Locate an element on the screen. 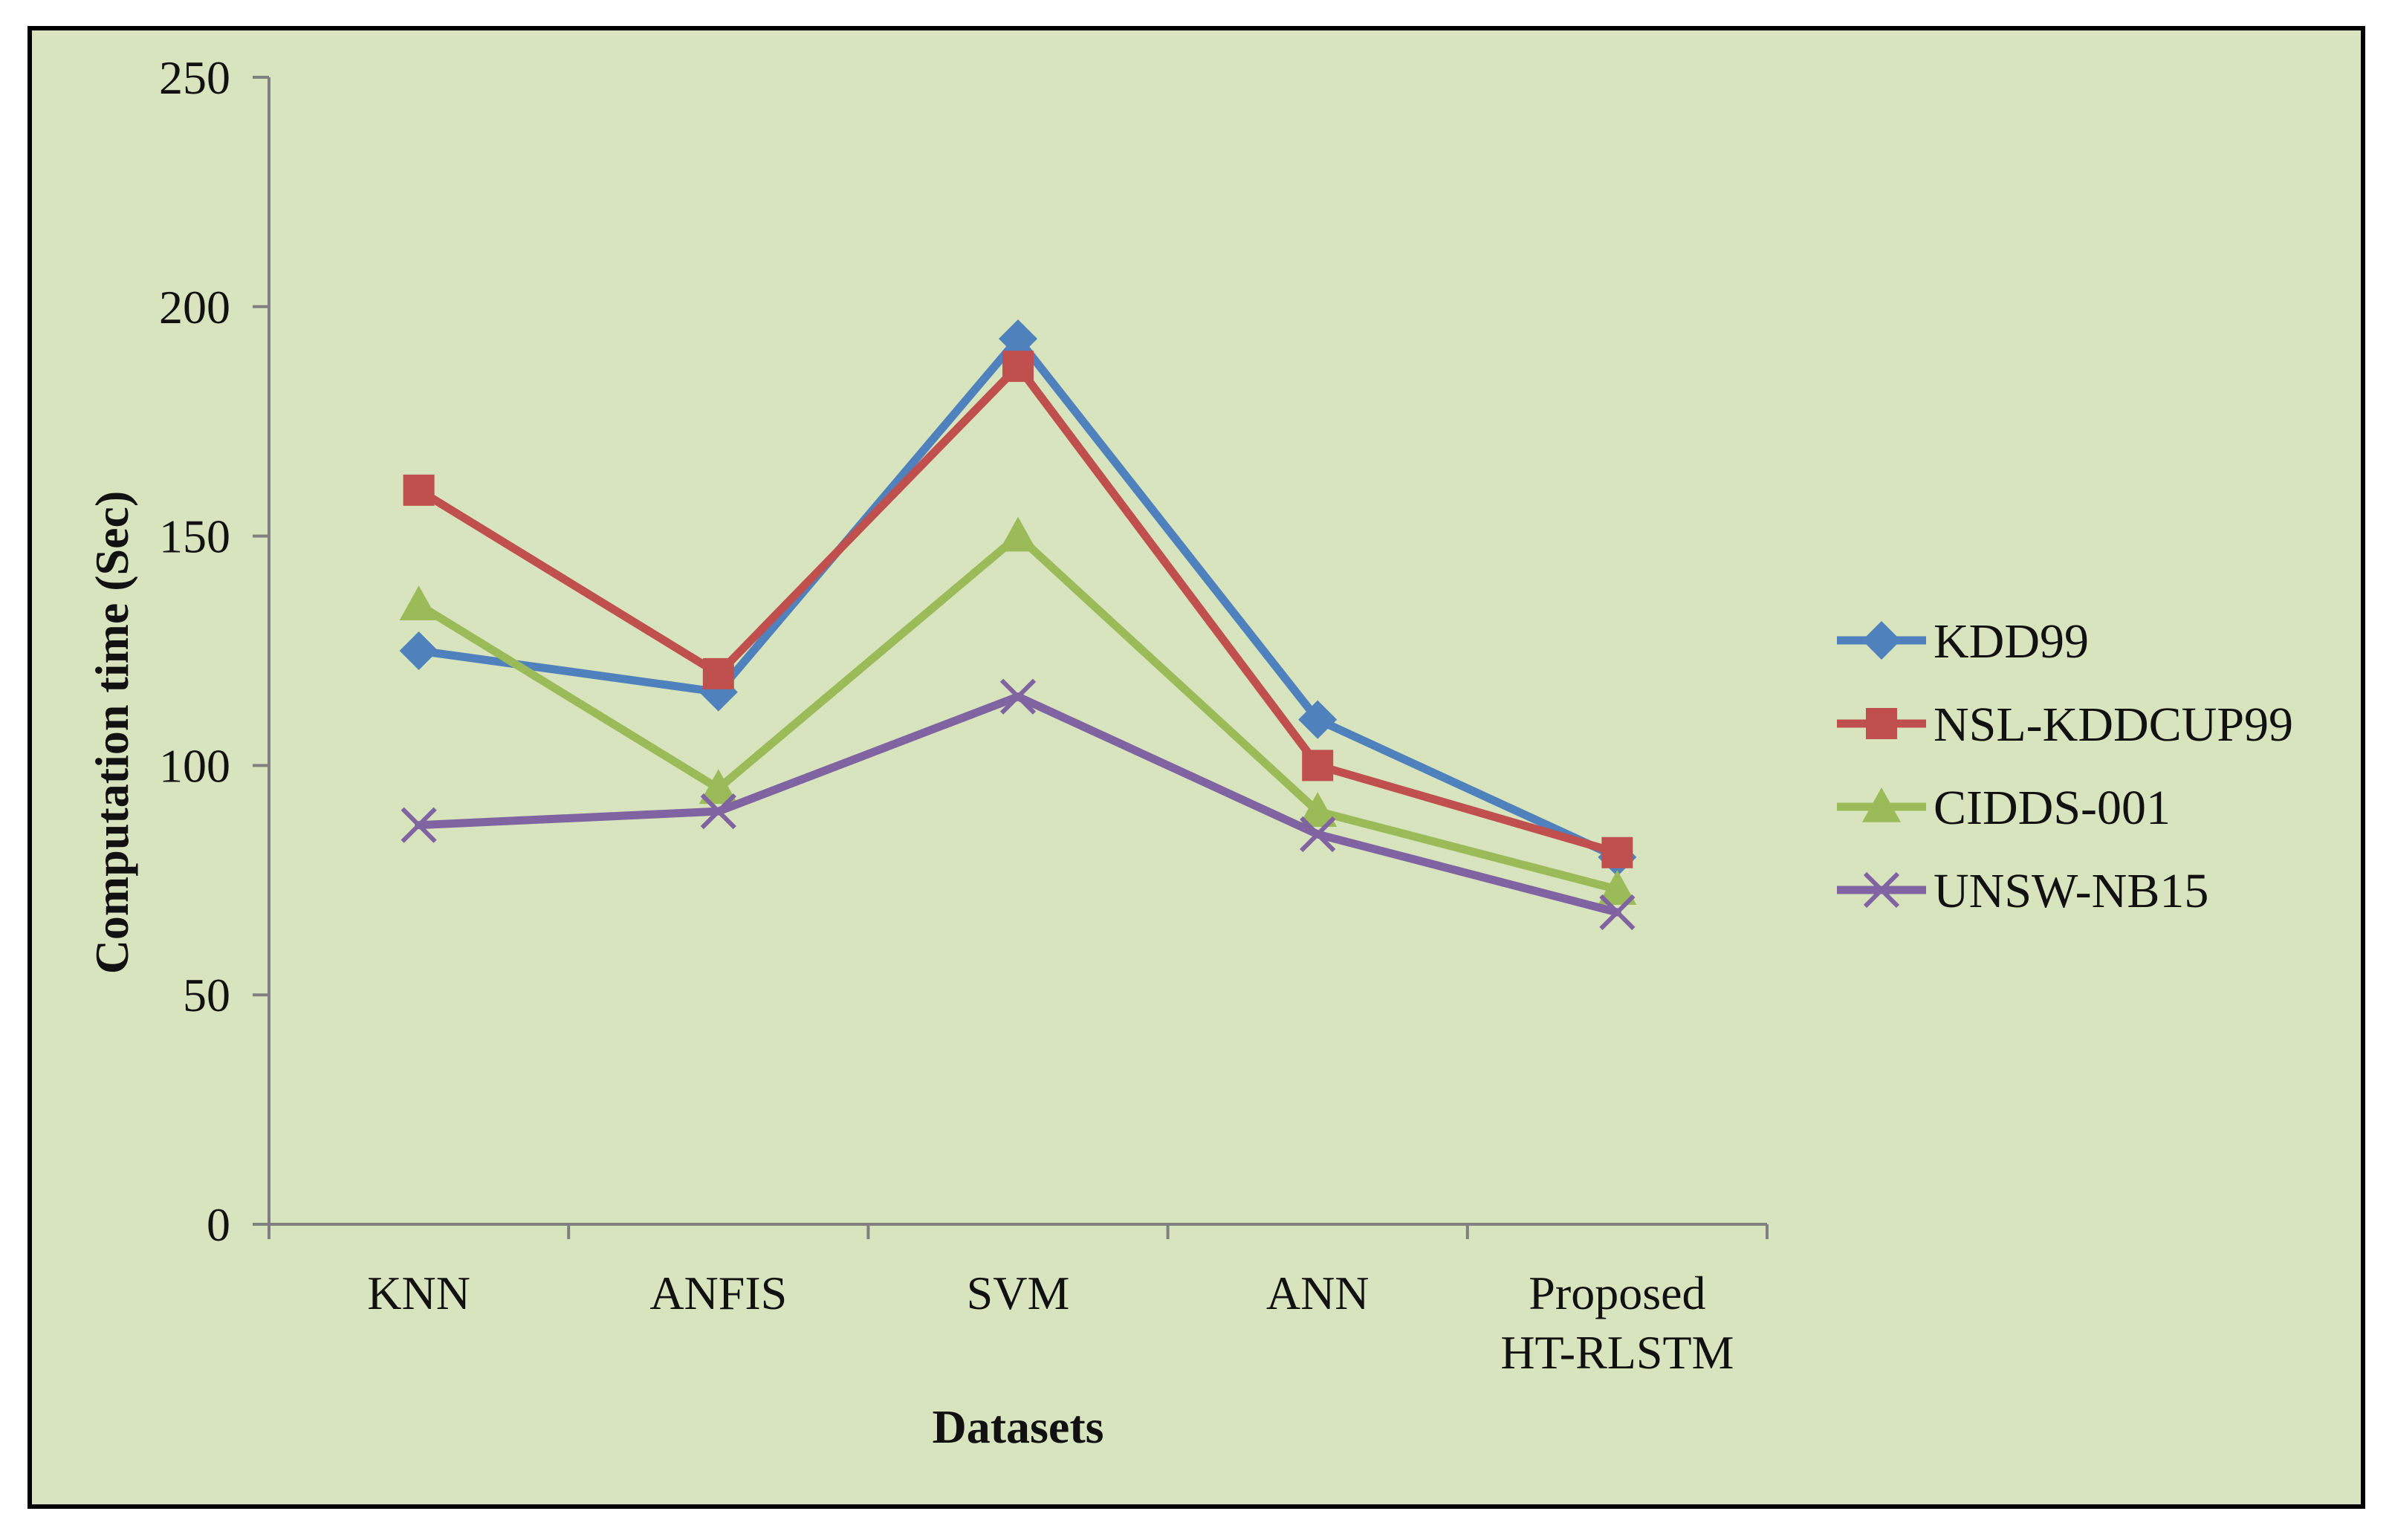 The width and height of the screenshot is (2392, 1540). y-tick-label: 150 is located at coordinates (194, 536).